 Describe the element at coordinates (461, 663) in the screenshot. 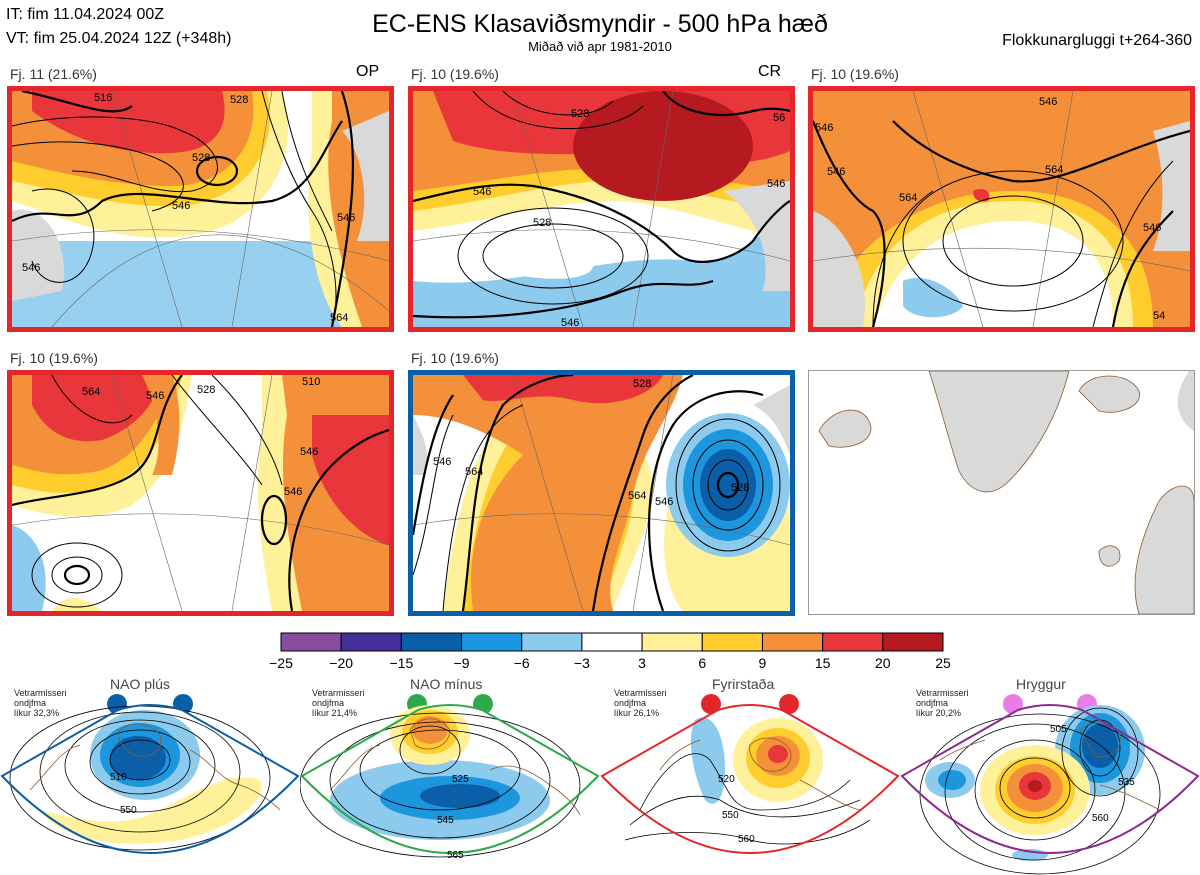

I see `colour-scale-tick-label: −9` at that location.